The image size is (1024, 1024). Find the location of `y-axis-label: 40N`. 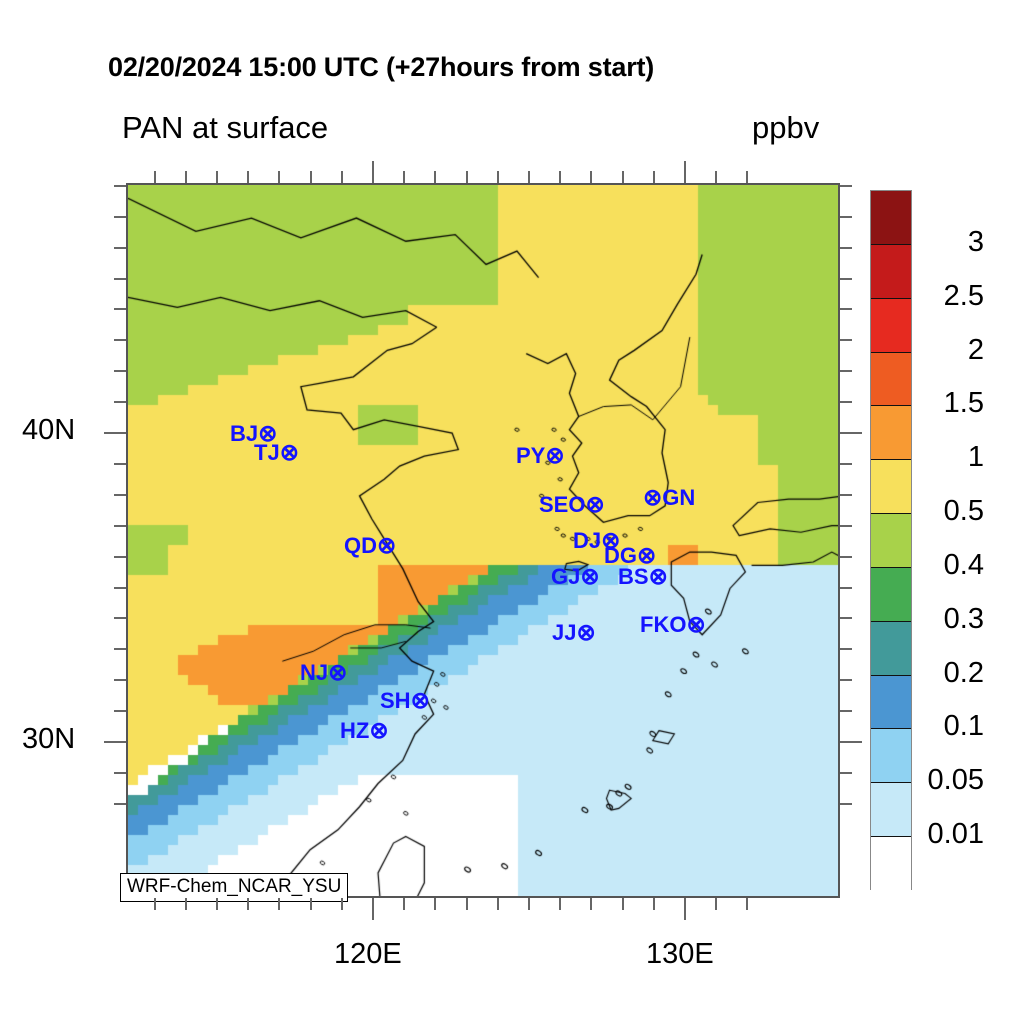

y-axis-label: 40N is located at coordinates (49, 430).